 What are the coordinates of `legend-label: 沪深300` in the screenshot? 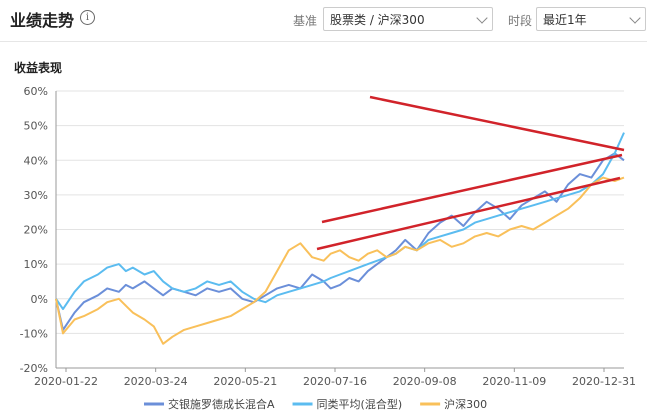 It's located at (465, 404).